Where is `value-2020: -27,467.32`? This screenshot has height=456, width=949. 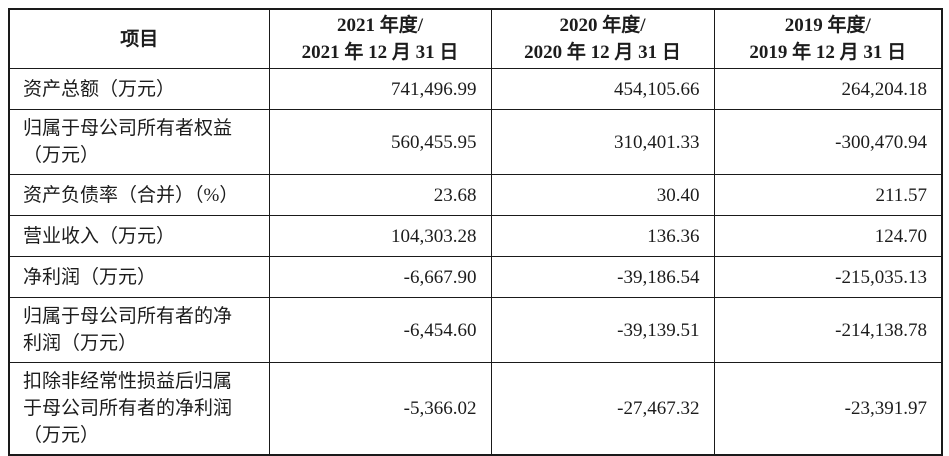
value-2020: -27,467.32 is located at coordinates (602, 409).